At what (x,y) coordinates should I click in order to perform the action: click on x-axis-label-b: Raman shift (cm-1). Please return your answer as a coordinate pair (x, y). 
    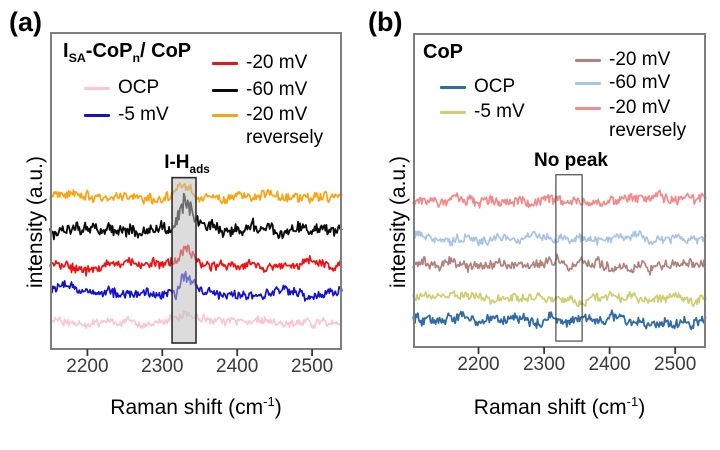
    Looking at the image, I should click on (559, 406).